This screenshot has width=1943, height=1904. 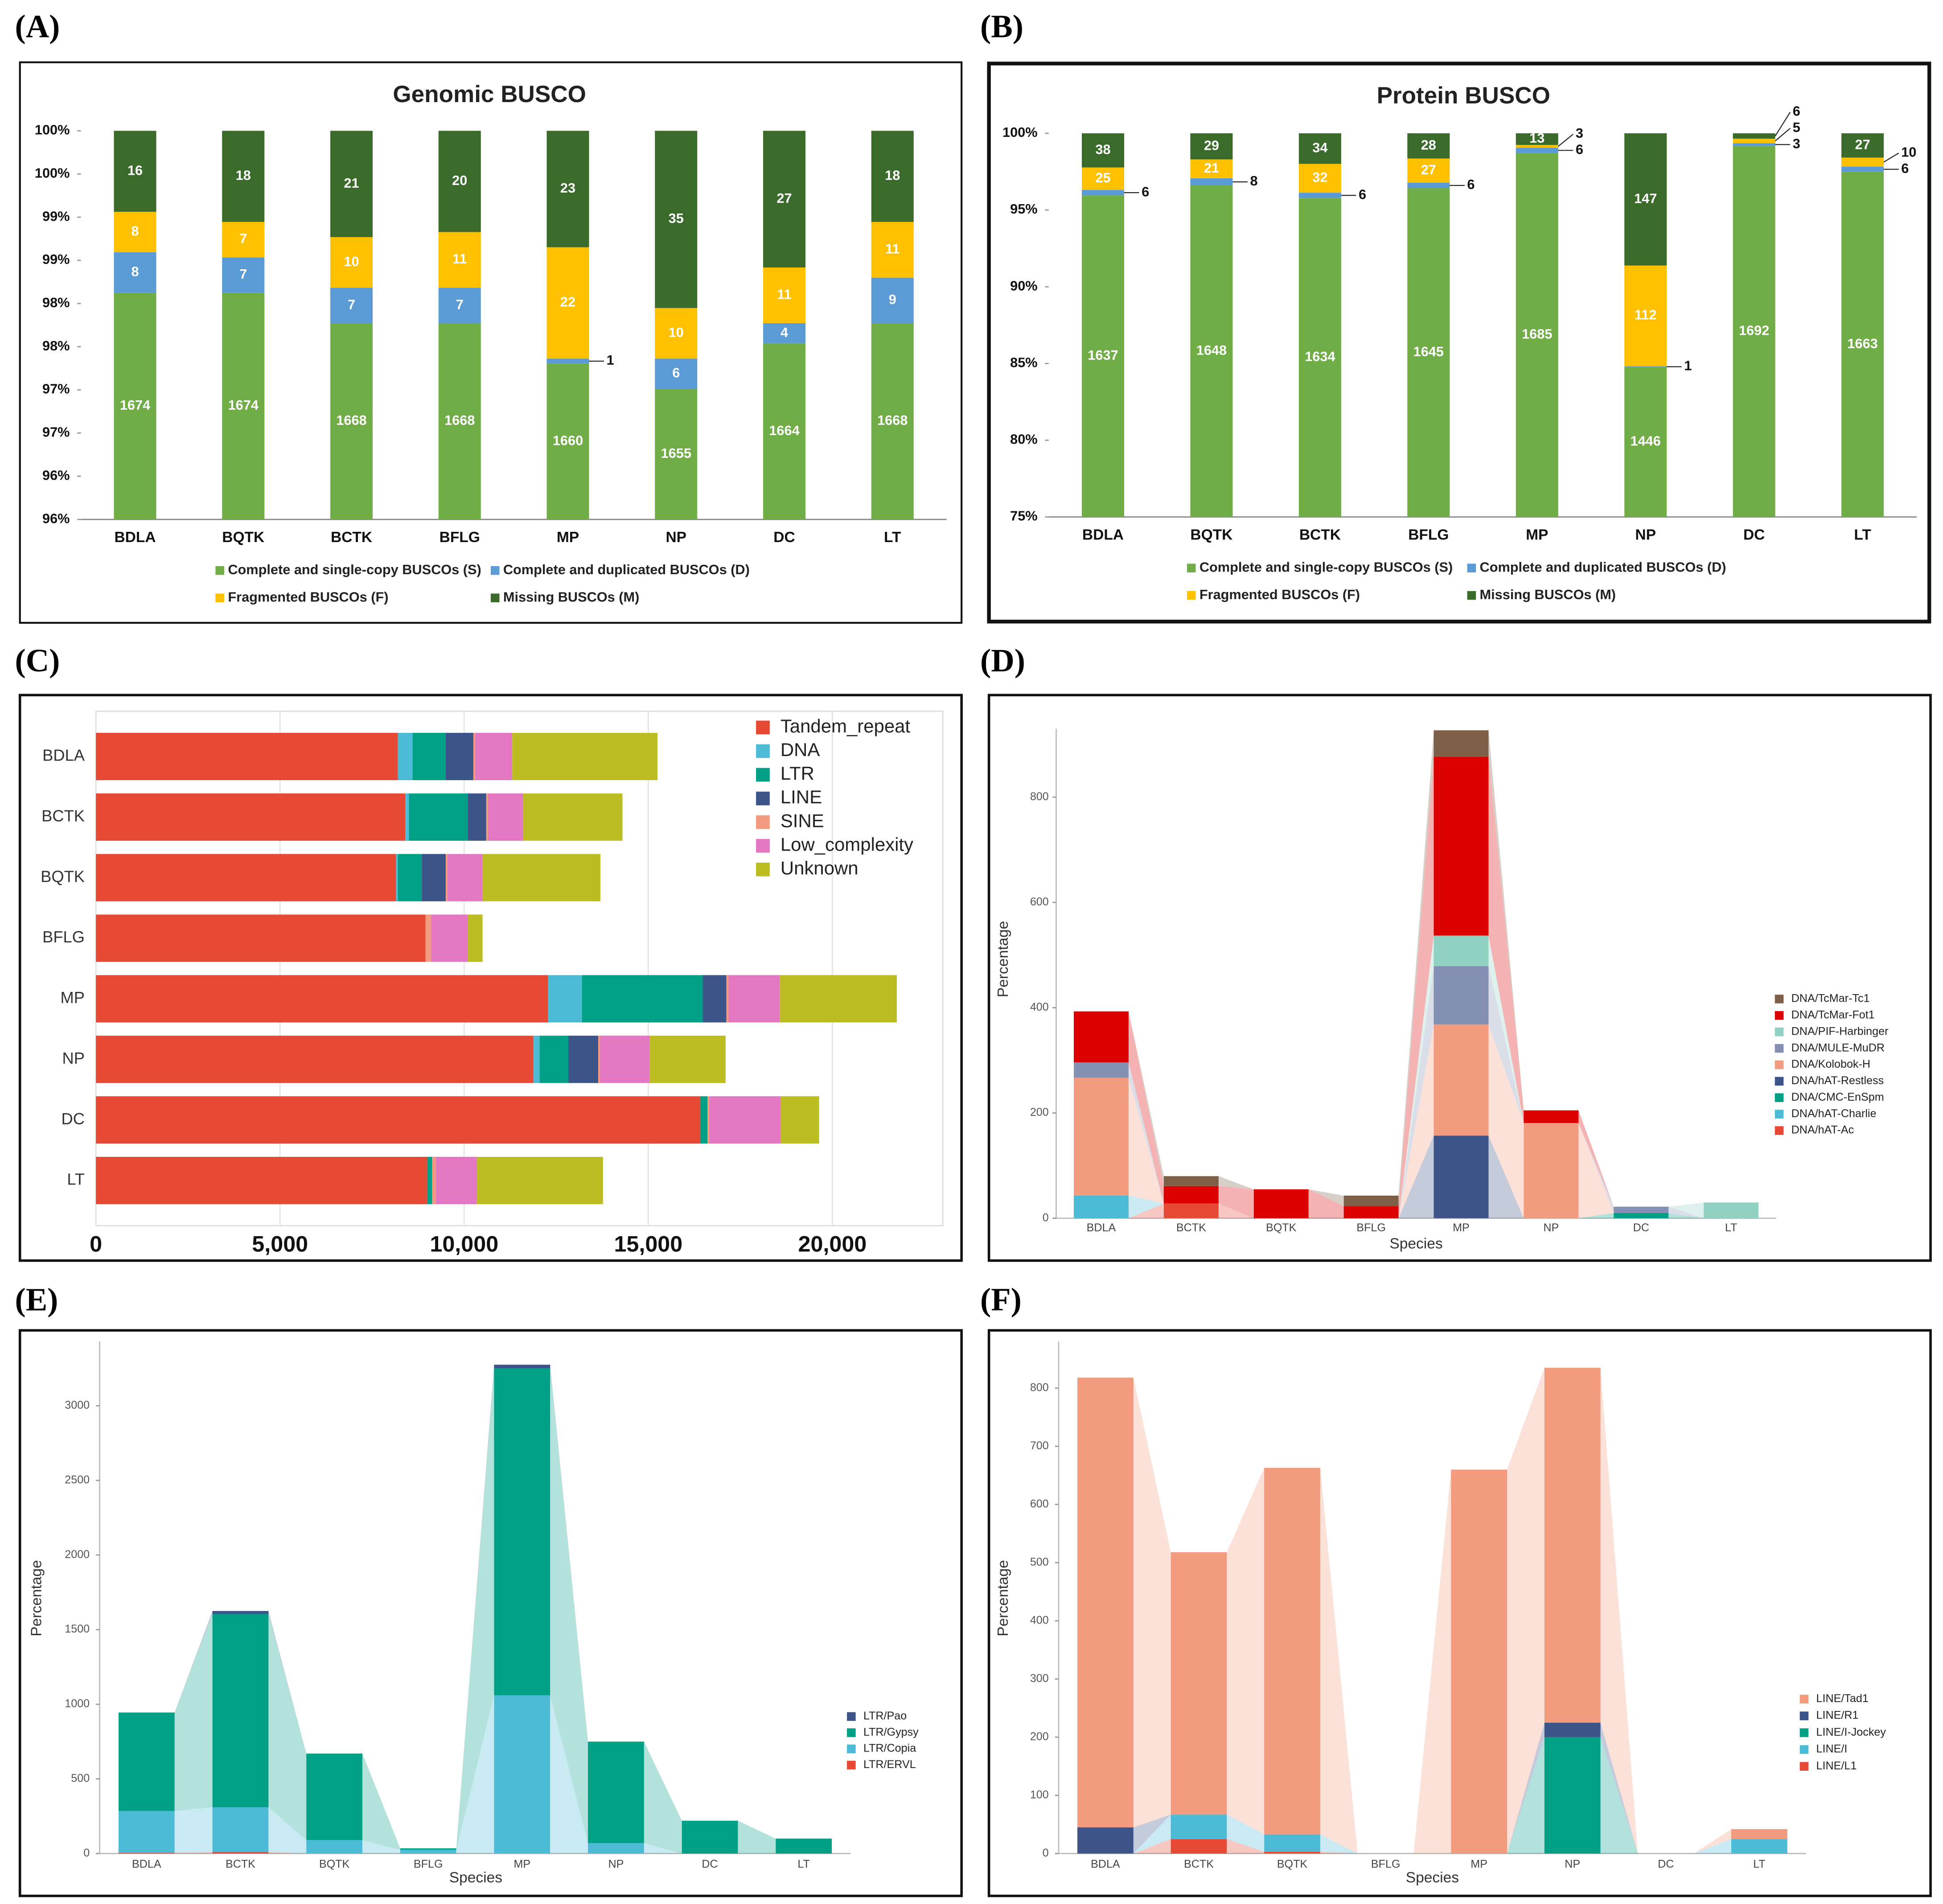 I want to click on data-label: 7, so click(x=460, y=304).